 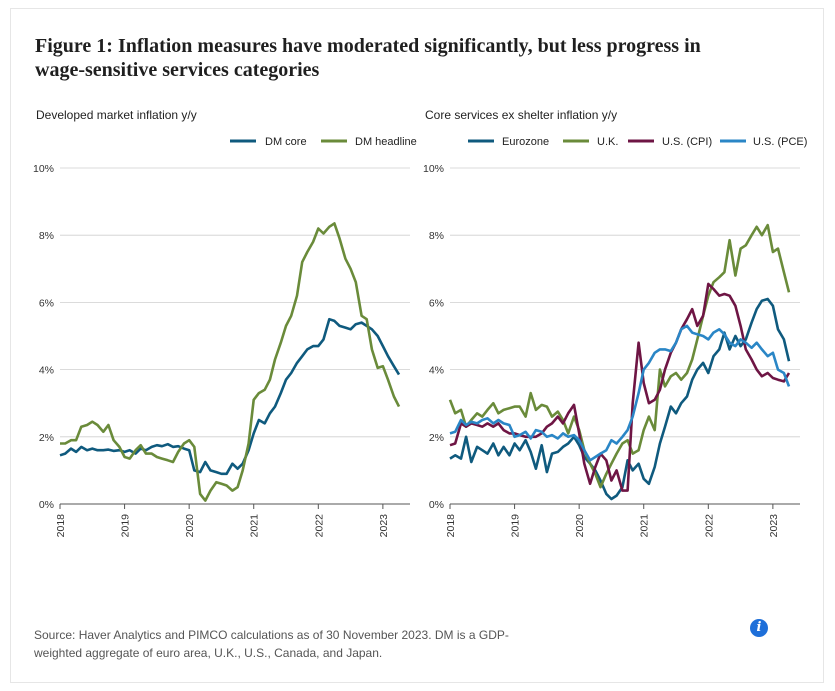 I want to click on series-line-eurozone, so click(x=620, y=399).